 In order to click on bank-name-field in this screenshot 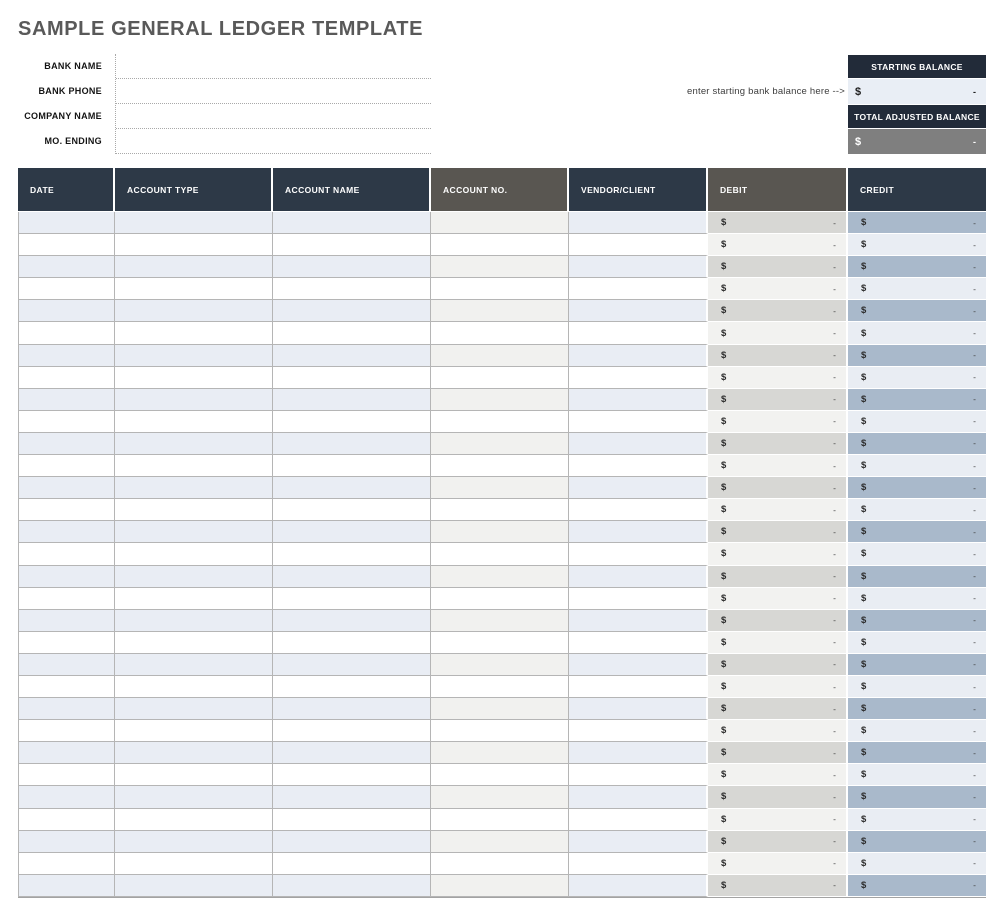, I will do `click(273, 66)`.